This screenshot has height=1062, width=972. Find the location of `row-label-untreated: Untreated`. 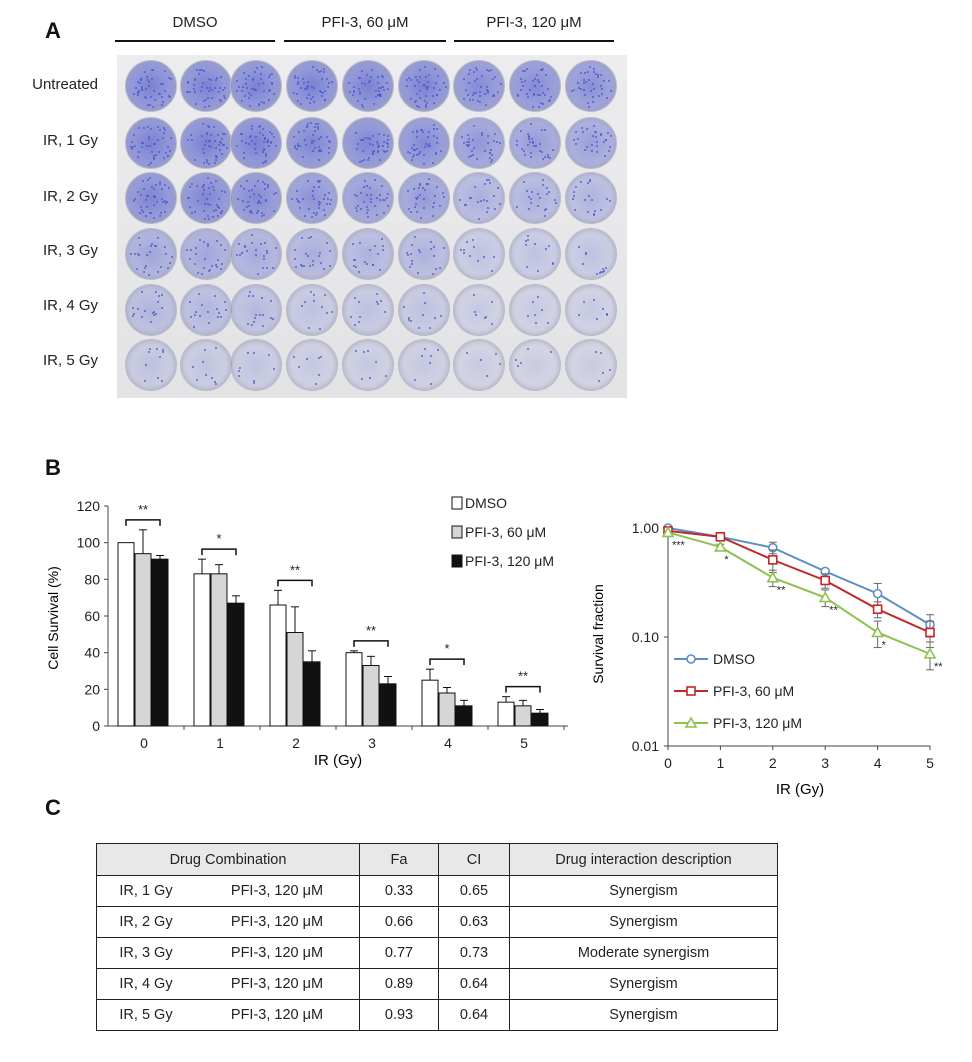

row-label-untreated: Untreated is located at coordinates (65, 84).